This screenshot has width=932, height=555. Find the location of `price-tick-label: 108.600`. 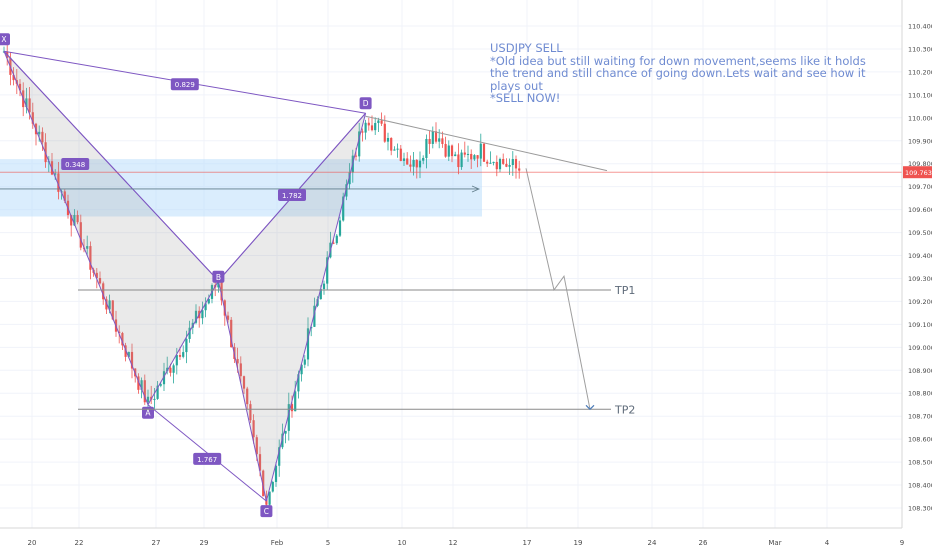

price-tick-label: 108.600 is located at coordinates (920, 440).